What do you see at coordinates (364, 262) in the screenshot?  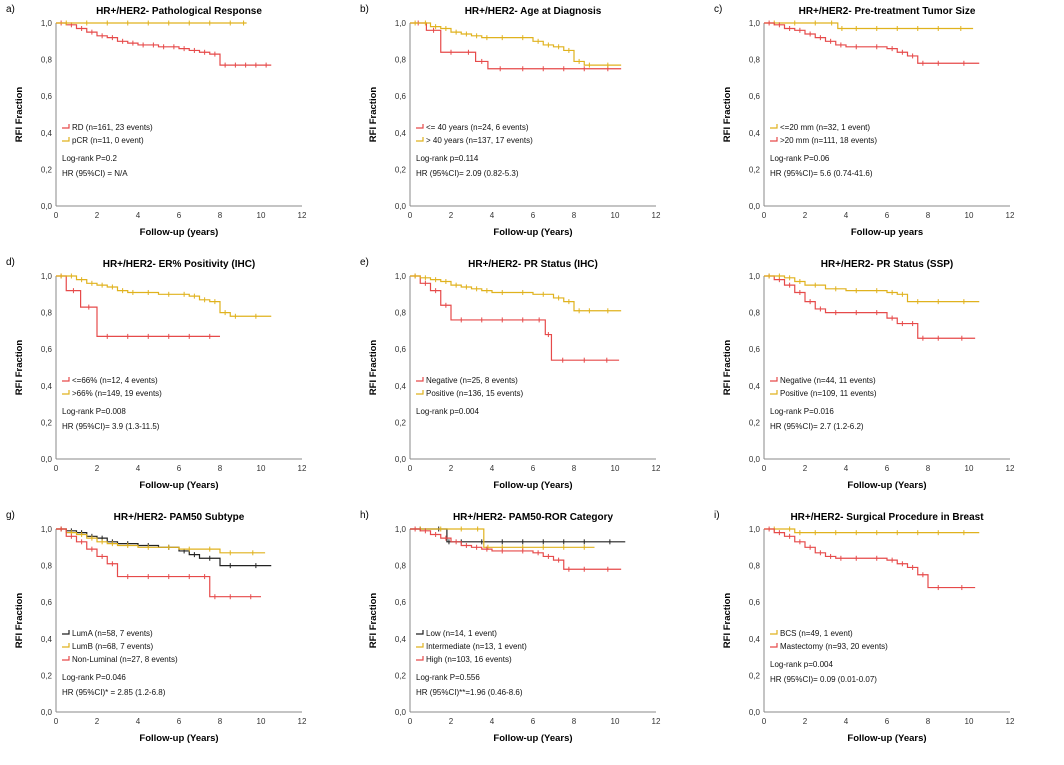 I see `panel-label: e)` at bounding box center [364, 262].